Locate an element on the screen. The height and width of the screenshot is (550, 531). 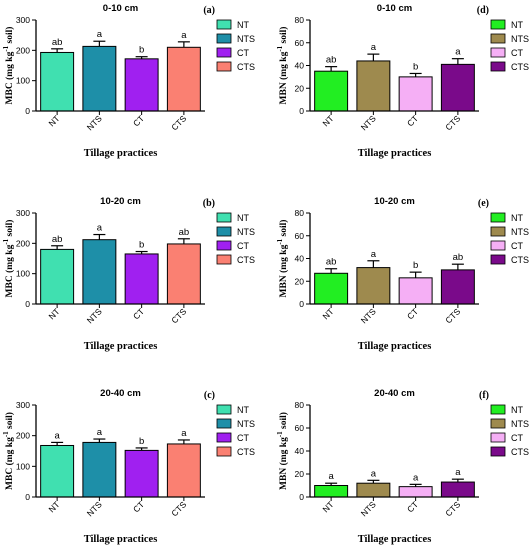
legend-label: CTS is located at coordinates (520, 67).